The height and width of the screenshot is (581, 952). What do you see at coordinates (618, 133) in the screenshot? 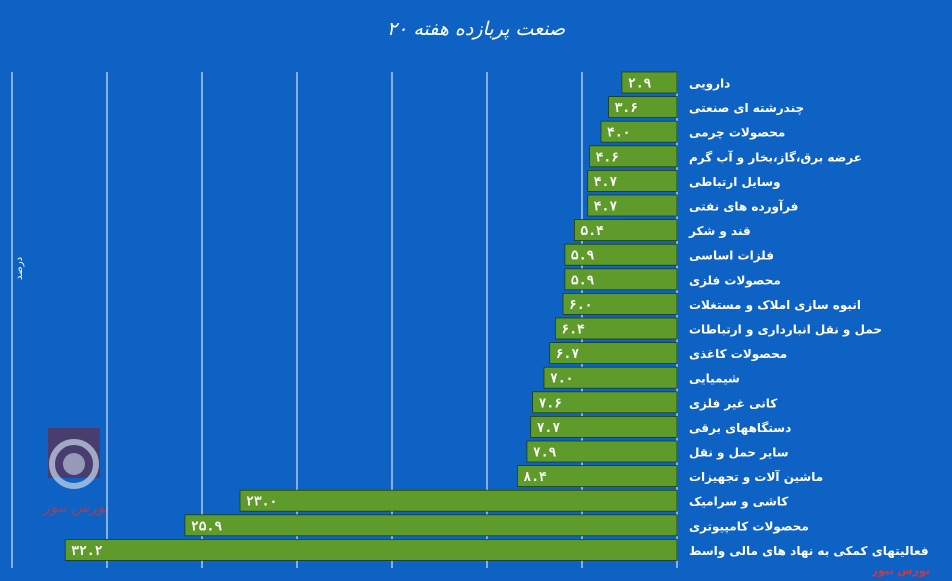
I see `data-label: ۴.۰` at bounding box center [618, 133].